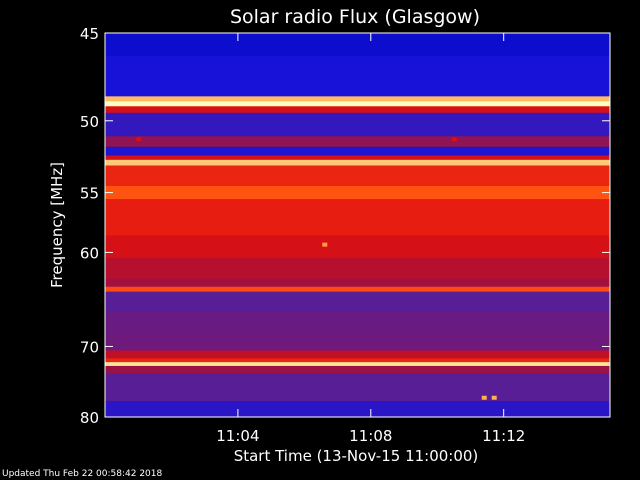 The height and width of the screenshot is (480, 640). Describe the element at coordinates (89, 253) in the screenshot. I see `y-tick-label: 60` at that location.